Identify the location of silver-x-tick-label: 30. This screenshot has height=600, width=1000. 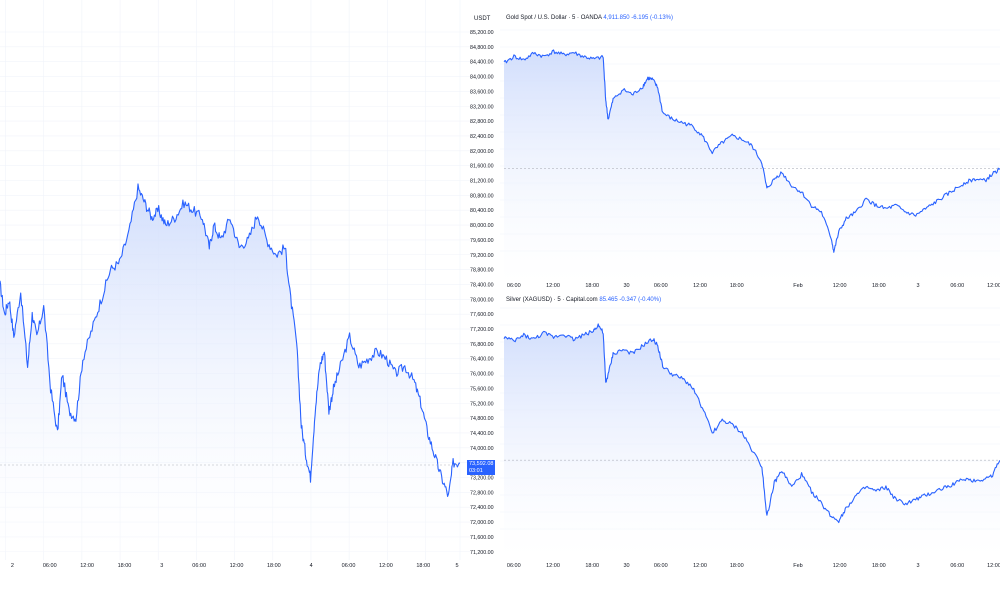
(626, 566).